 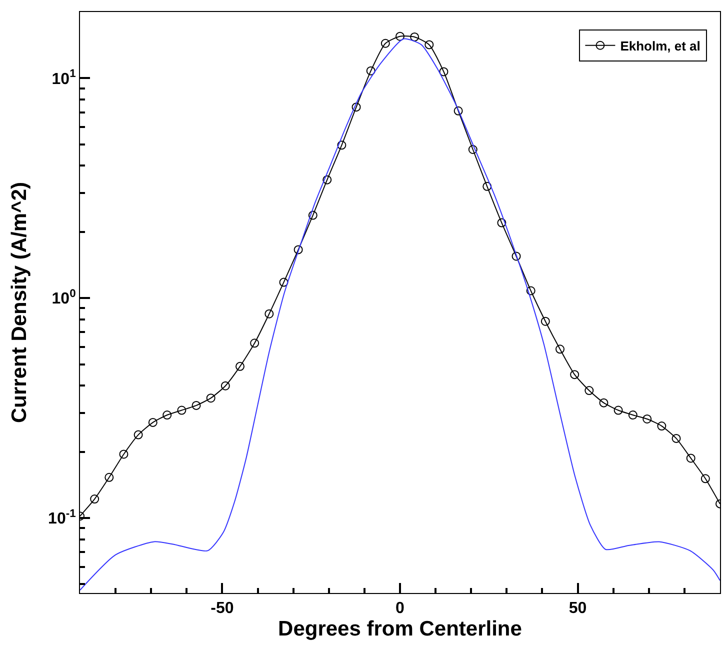 What do you see at coordinates (222, 609) in the screenshot?
I see `x-tick-label: -50` at bounding box center [222, 609].